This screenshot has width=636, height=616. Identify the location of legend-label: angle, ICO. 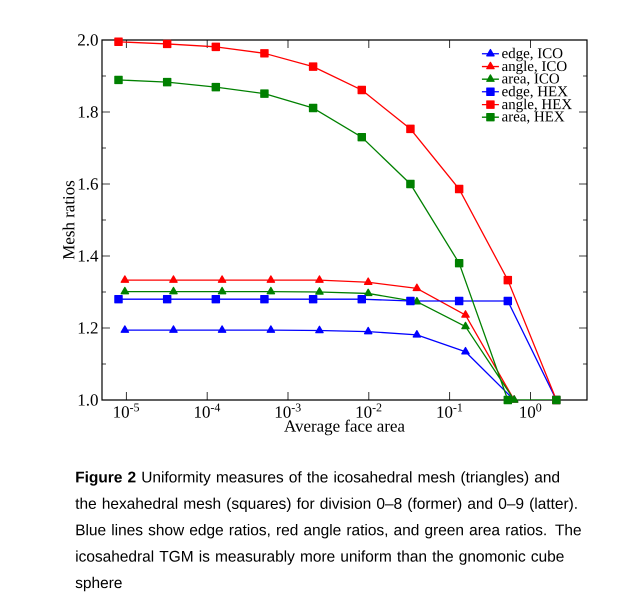
(534, 67).